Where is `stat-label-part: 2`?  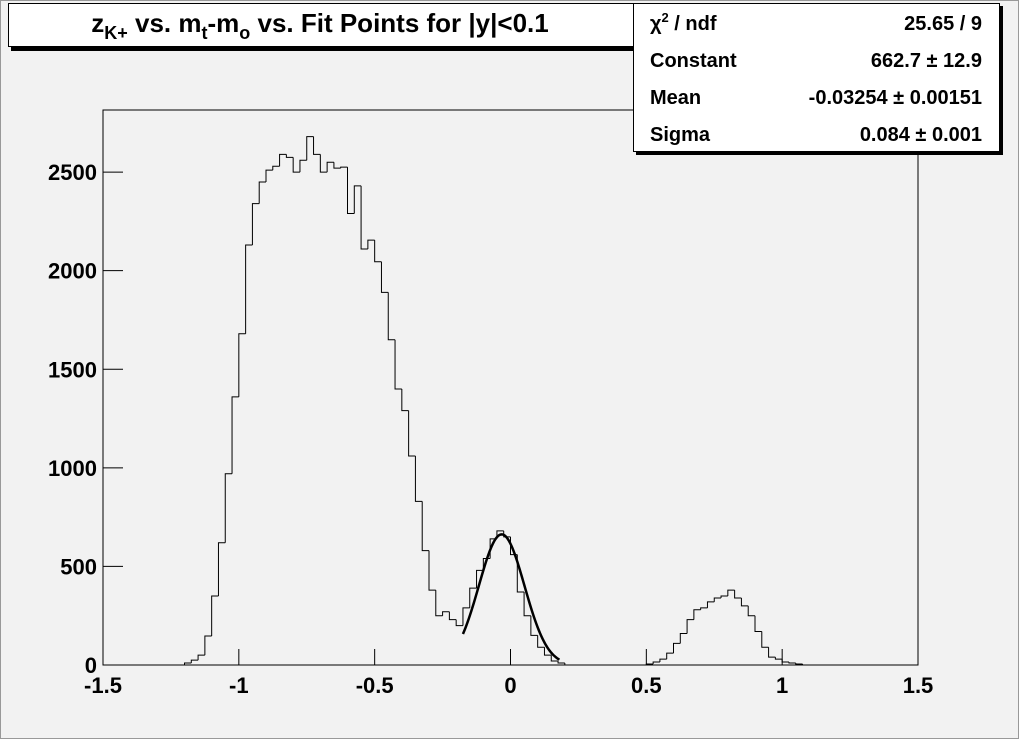
stat-label-part: 2 is located at coordinates (665, 17).